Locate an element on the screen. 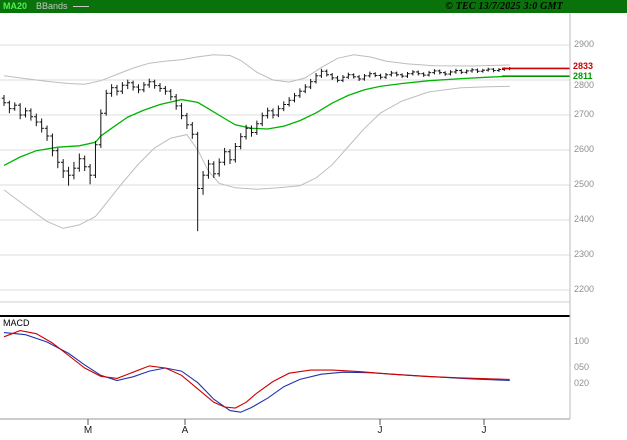 The width and height of the screenshot is (627, 440). price-axis-label: 2300 is located at coordinates (584, 254).